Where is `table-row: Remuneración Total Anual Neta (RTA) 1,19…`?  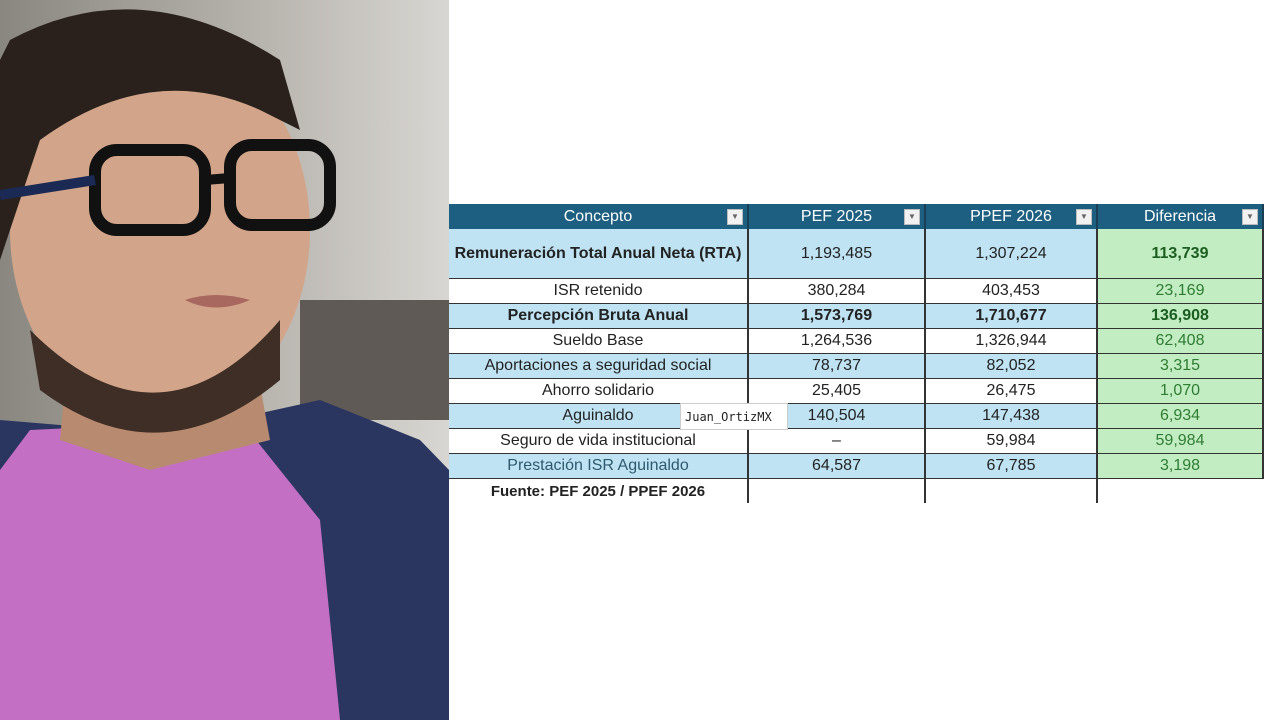 table-row: Remuneración Total Anual Neta (RTA) 1,19… is located at coordinates (856, 254).